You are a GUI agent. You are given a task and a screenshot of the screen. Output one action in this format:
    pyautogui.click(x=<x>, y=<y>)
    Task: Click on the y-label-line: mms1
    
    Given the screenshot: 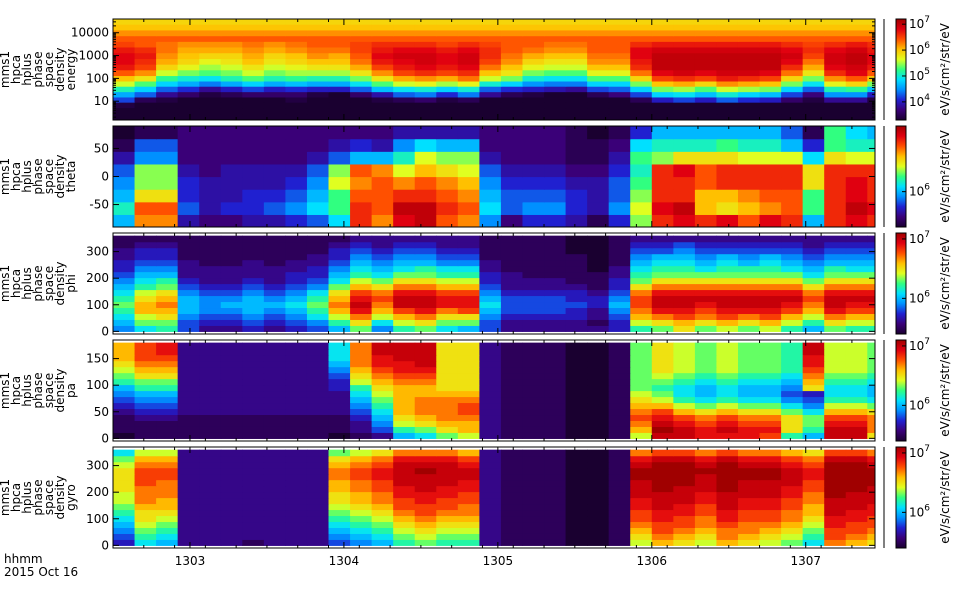 What is the action you would take?
    pyautogui.click(x=6, y=176)
    